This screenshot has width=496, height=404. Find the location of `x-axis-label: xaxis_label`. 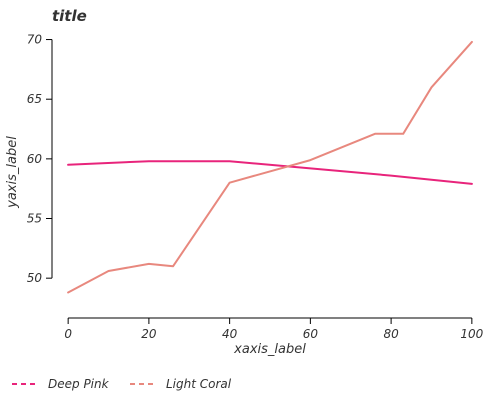

x-axis-label: xaxis_label is located at coordinates (269, 349).